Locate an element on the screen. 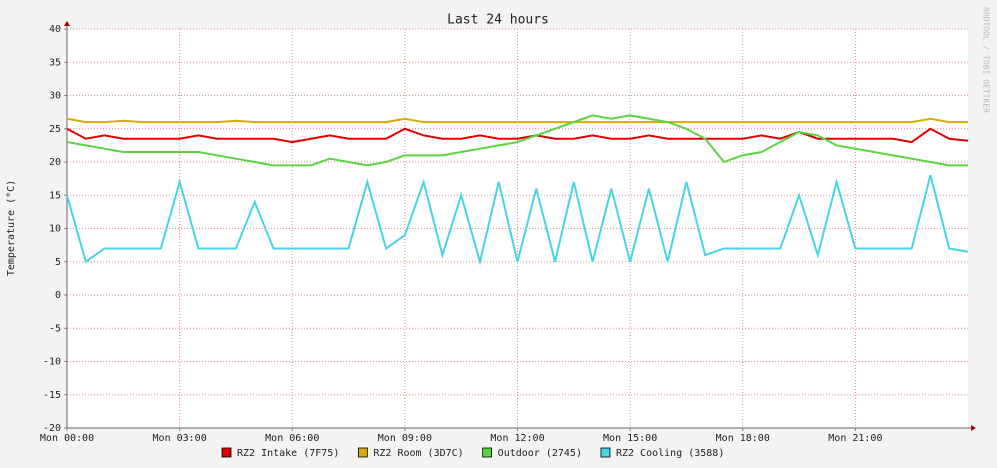  y-tick-label: 5 is located at coordinates (58, 262).